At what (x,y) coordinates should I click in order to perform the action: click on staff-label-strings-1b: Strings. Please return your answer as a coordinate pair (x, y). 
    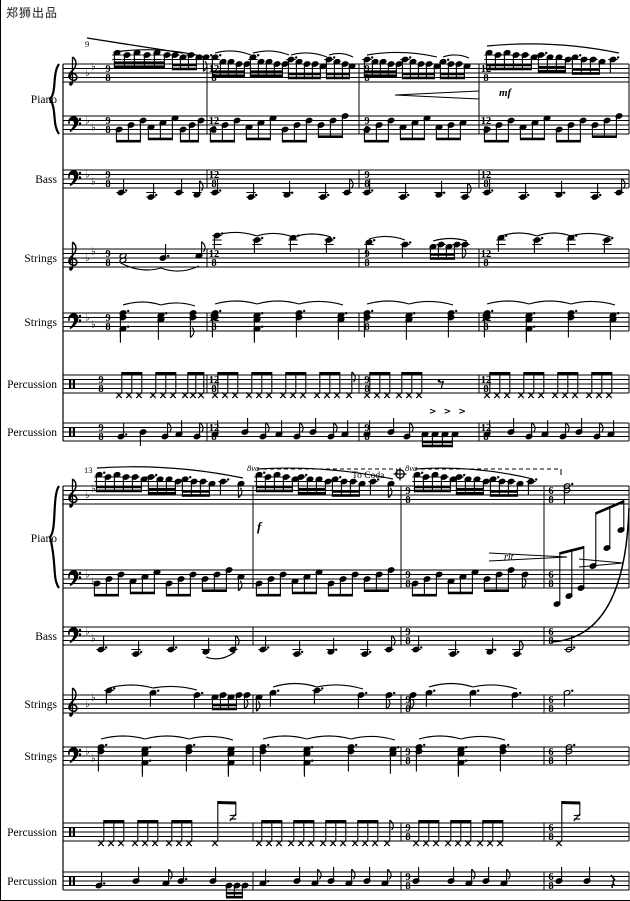
    Looking at the image, I should click on (40, 323).